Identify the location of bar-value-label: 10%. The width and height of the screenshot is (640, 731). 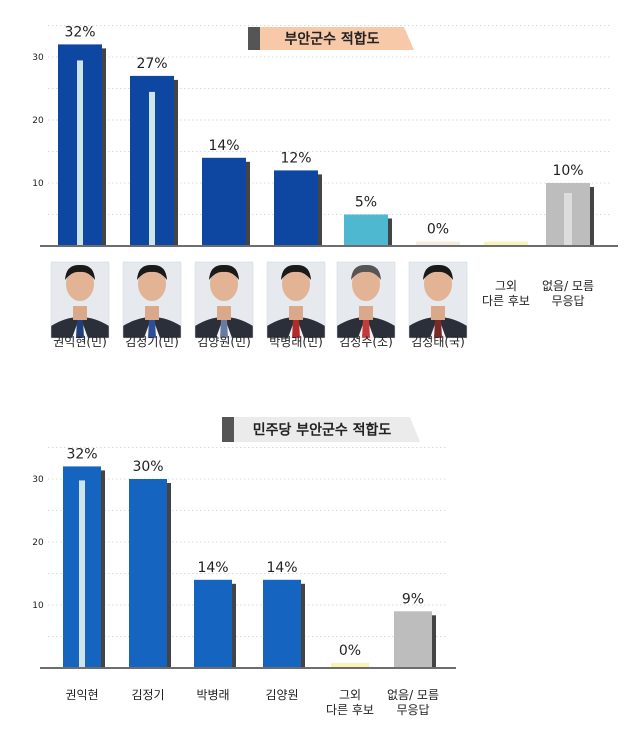
(567, 171).